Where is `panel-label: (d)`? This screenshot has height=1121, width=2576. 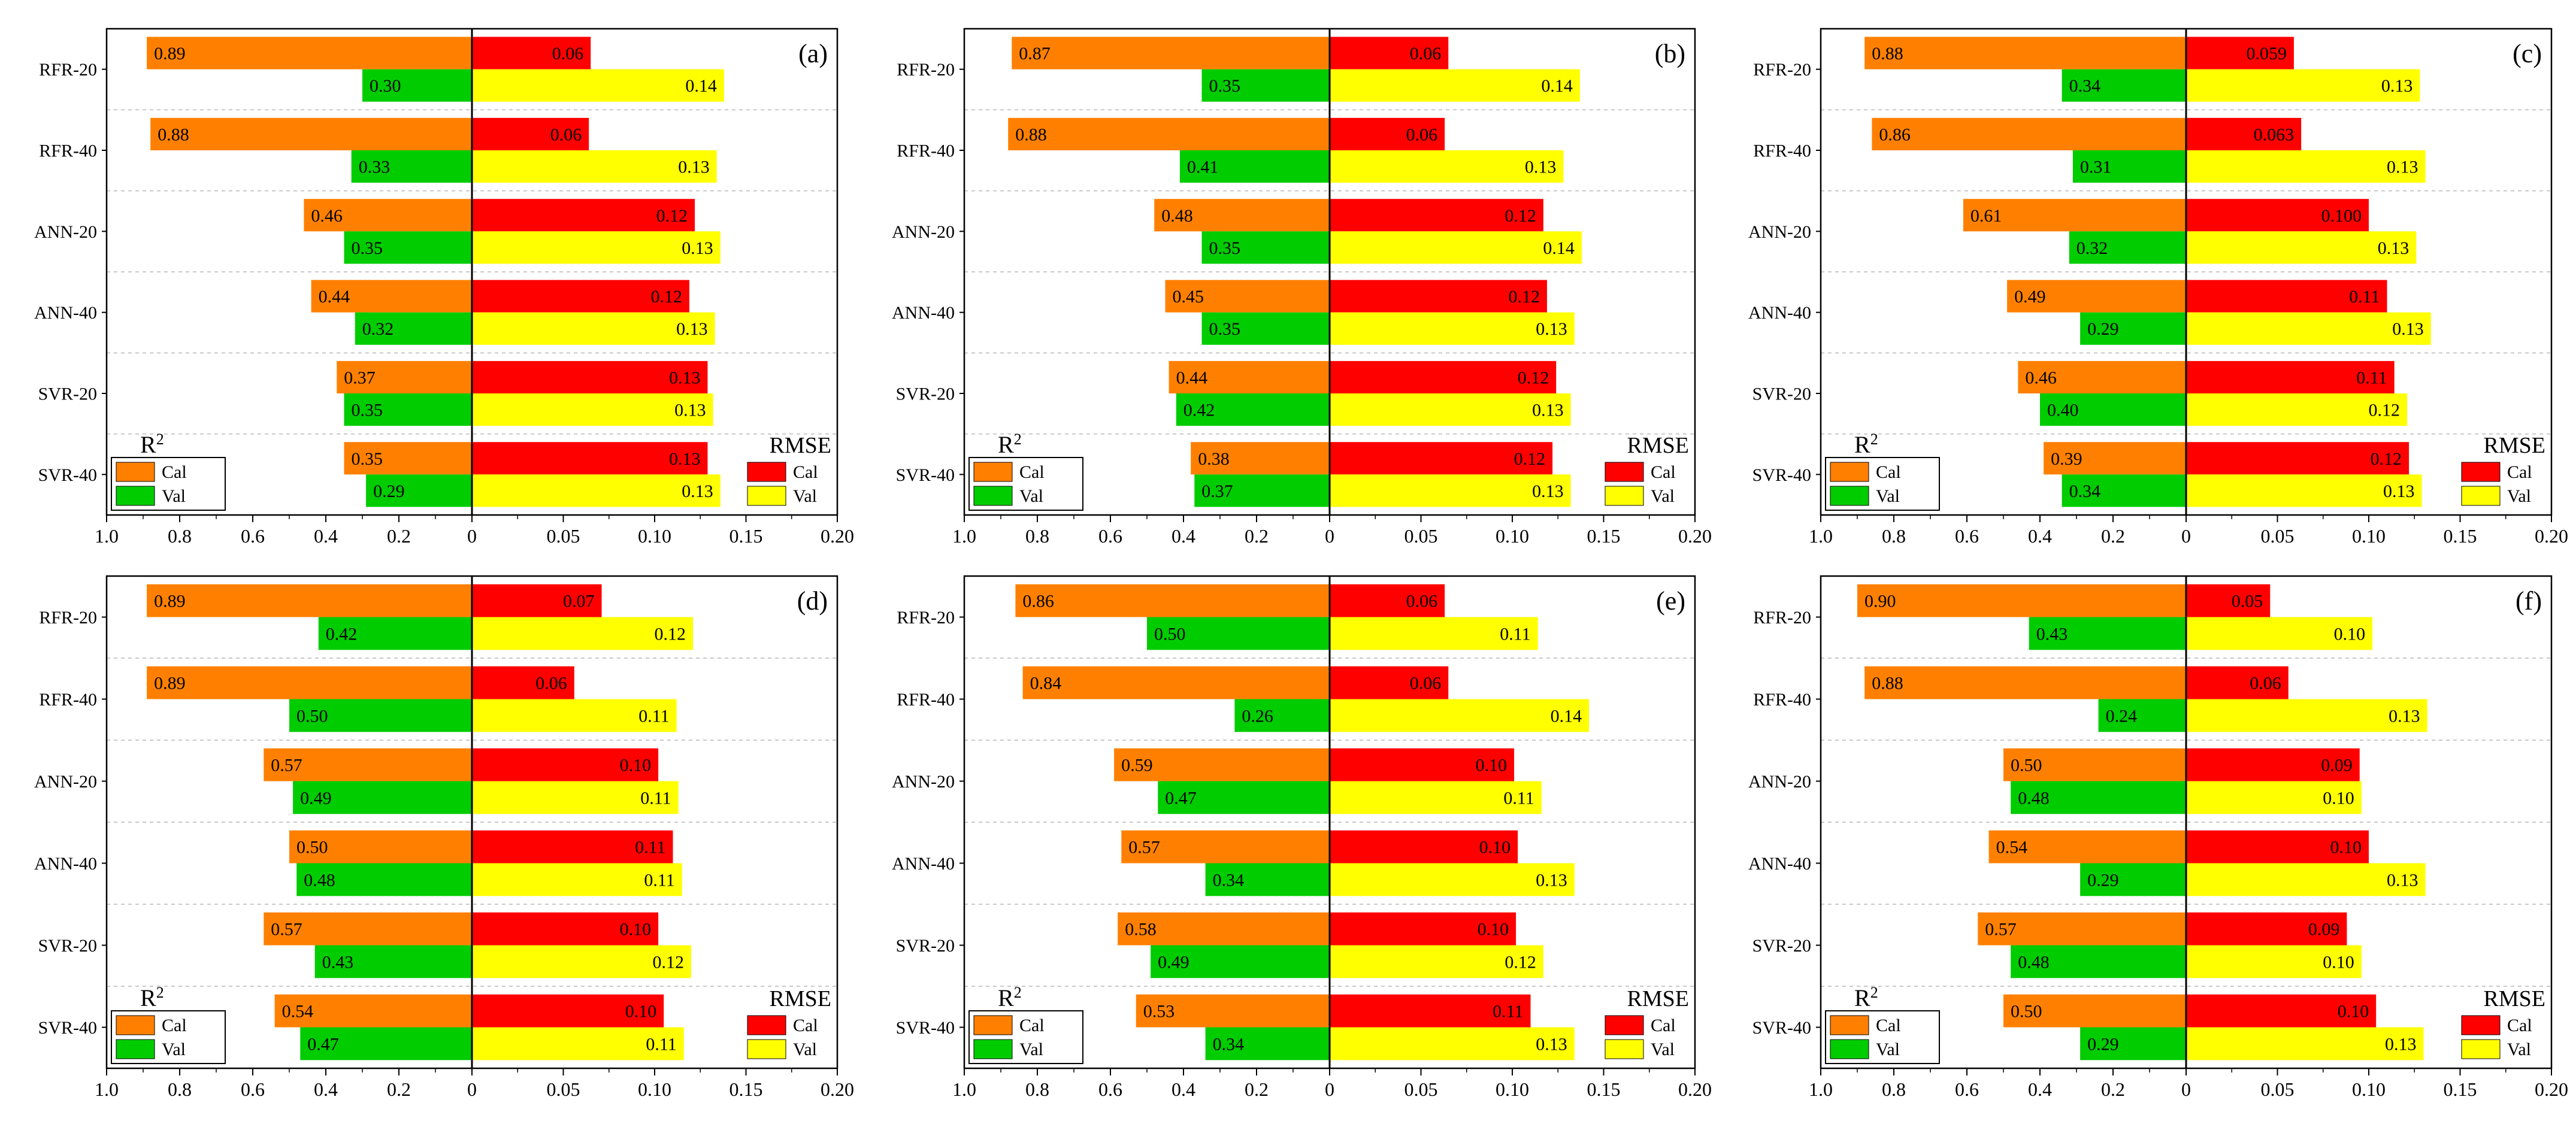
panel-label: (d) is located at coordinates (812, 601).